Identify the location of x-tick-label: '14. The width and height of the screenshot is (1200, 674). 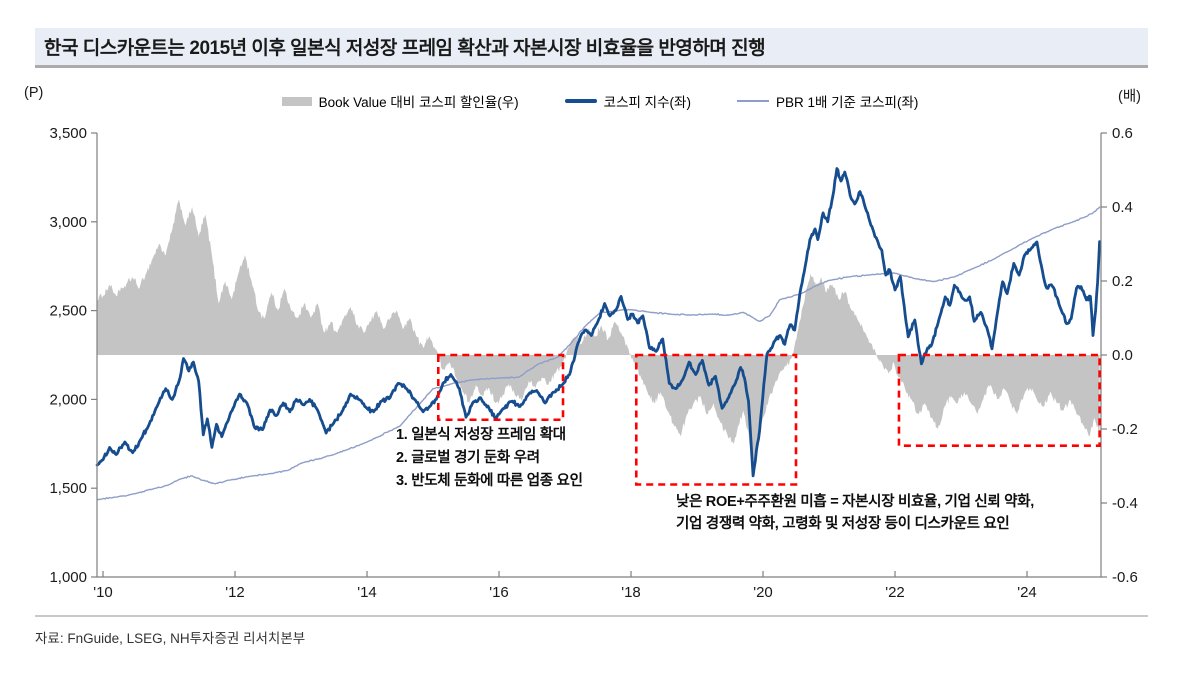
(367, 592).